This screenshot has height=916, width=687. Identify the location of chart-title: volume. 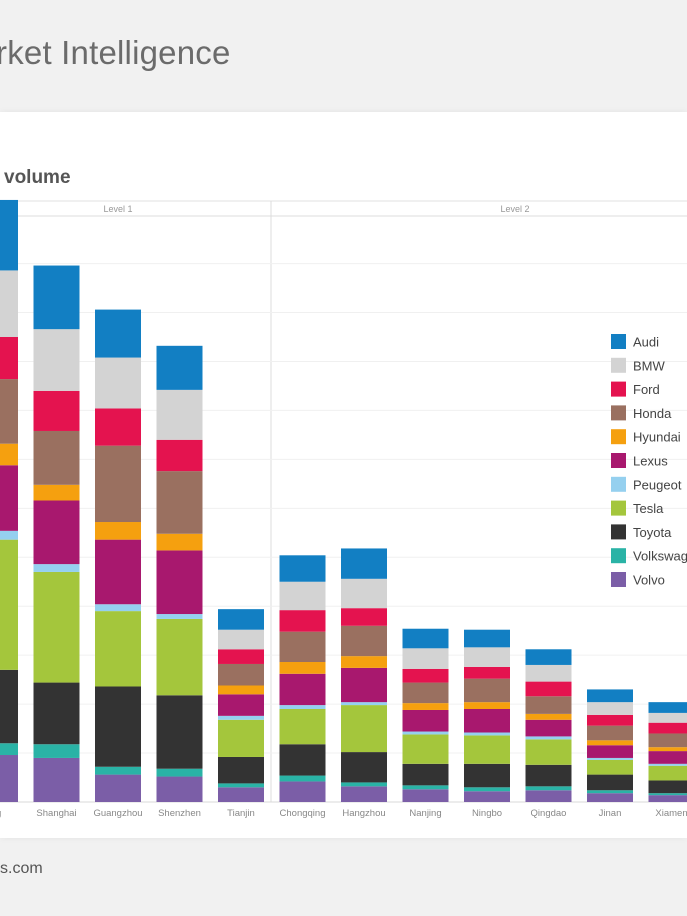
(37, 177).